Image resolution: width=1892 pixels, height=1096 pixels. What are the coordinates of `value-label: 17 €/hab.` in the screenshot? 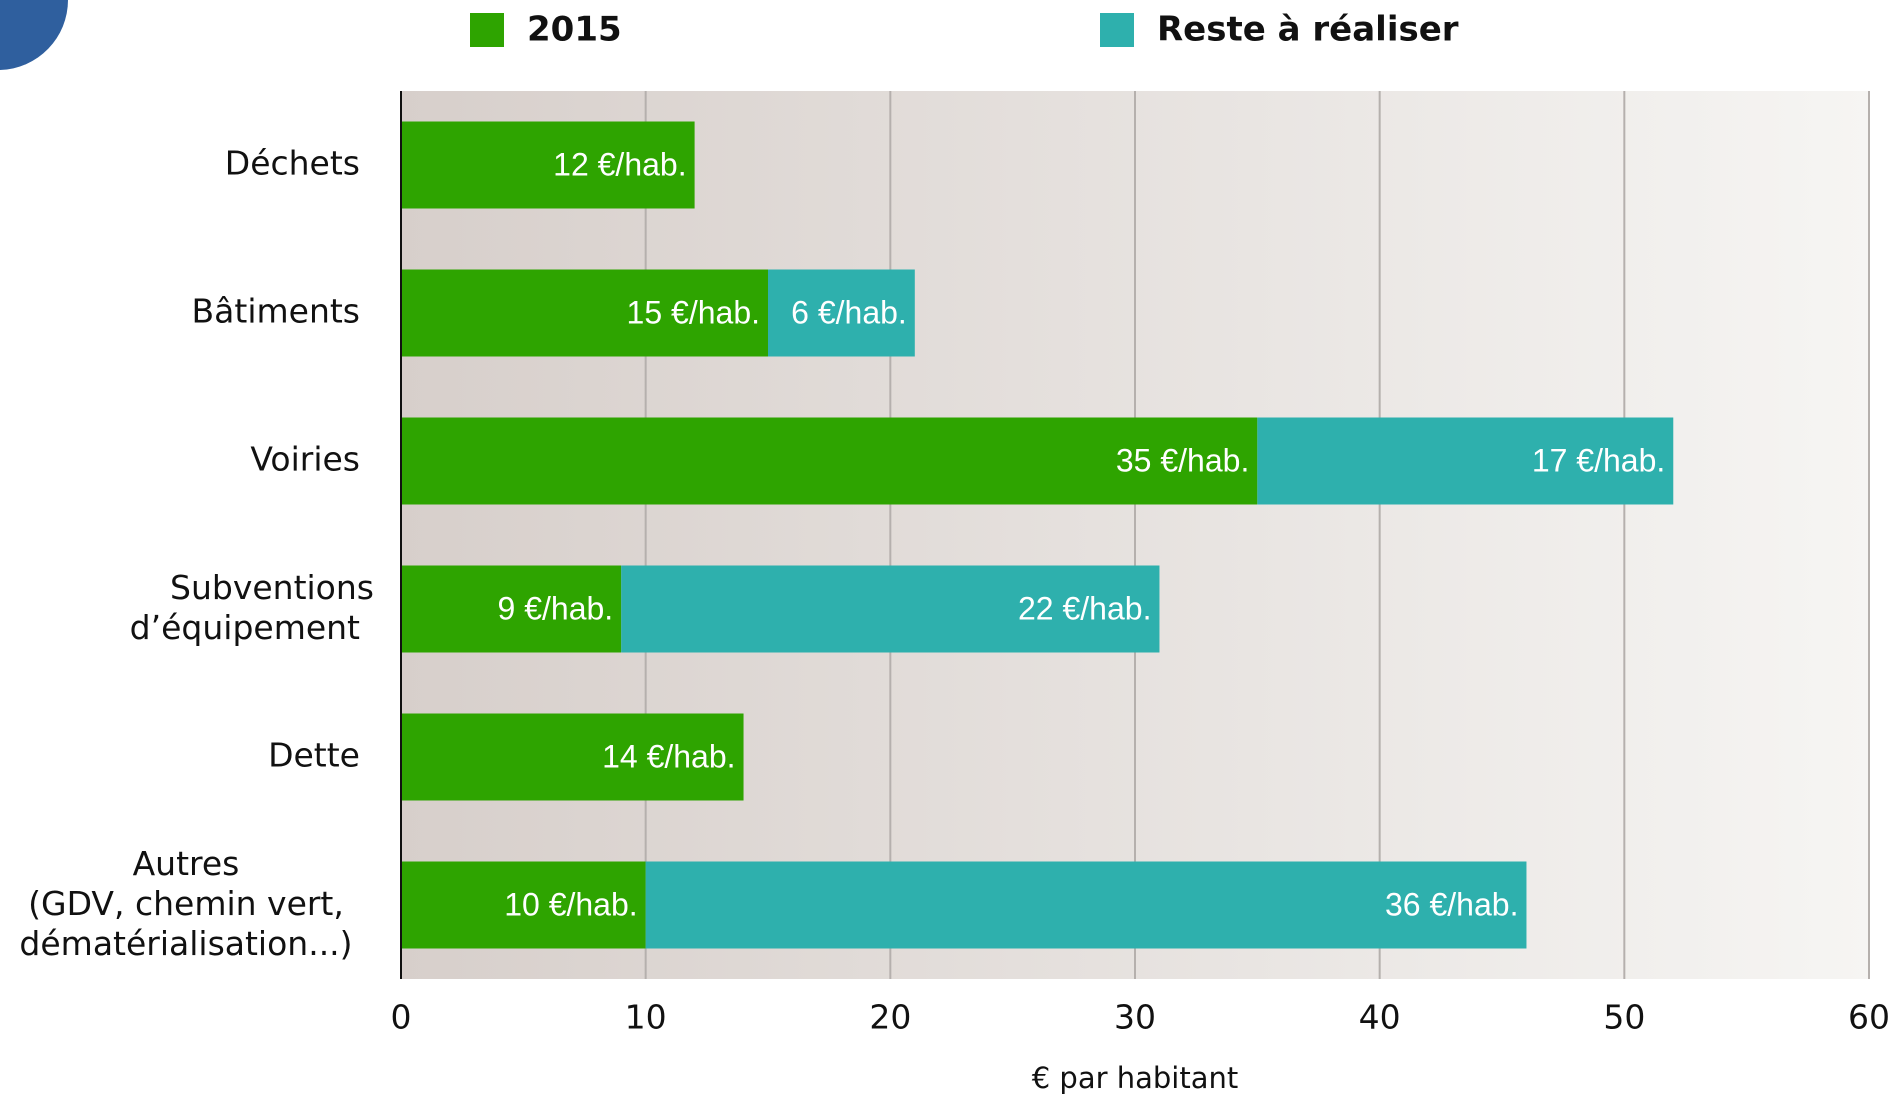 It's located at (1598, 460).